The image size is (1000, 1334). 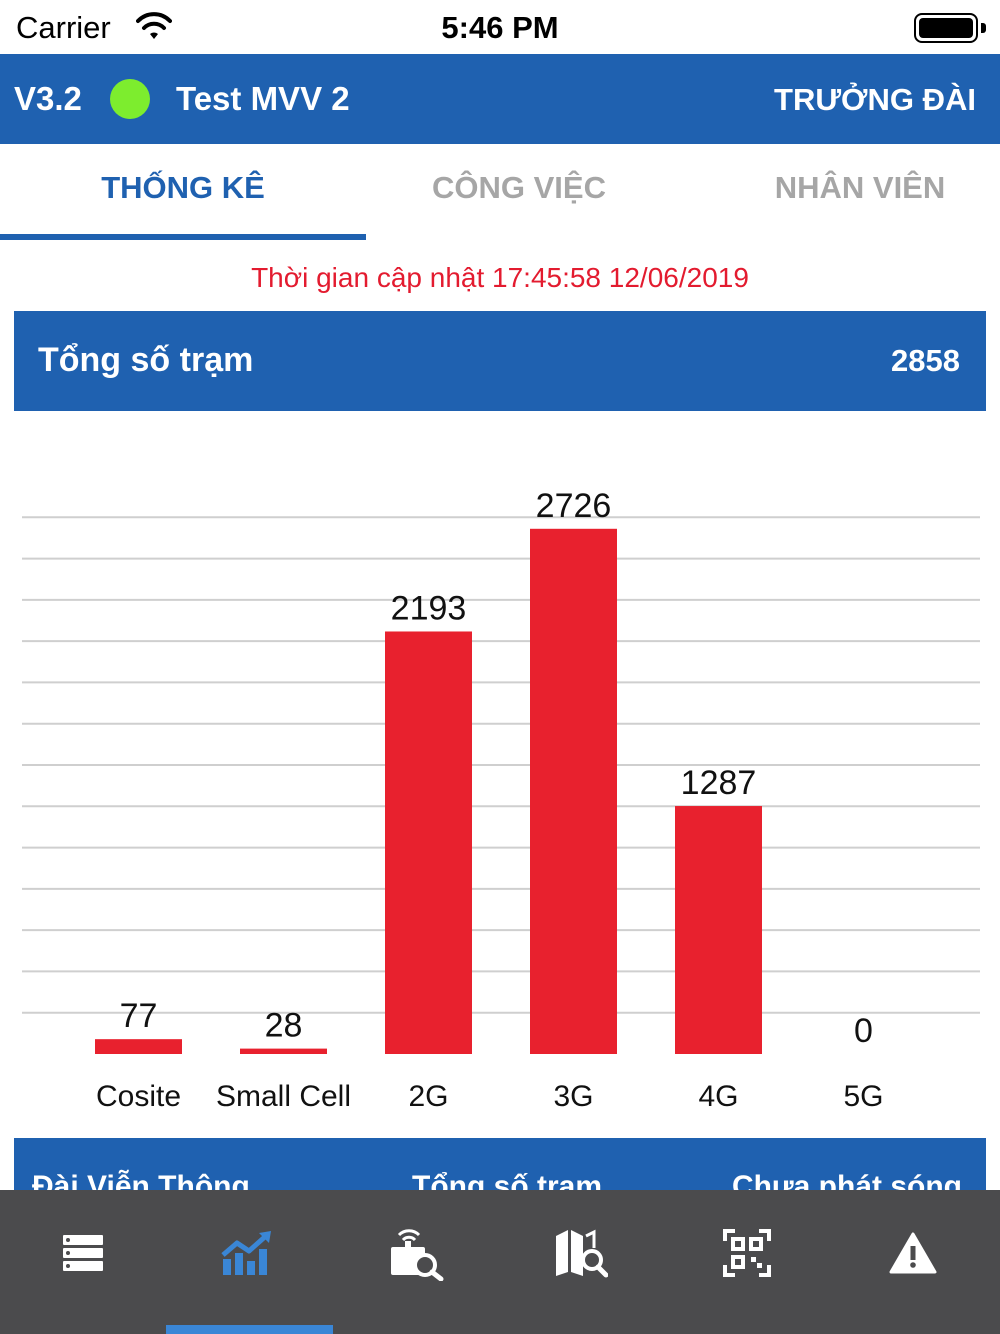 I want to click on tab-statistics: THỐNG KÊ, so click(x=183, y=187).